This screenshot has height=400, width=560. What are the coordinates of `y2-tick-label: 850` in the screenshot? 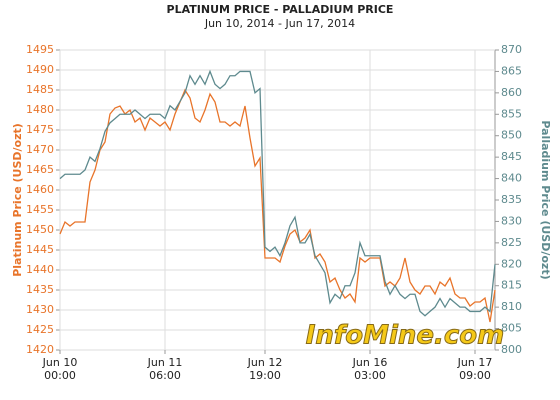 It's located at (511, 135).